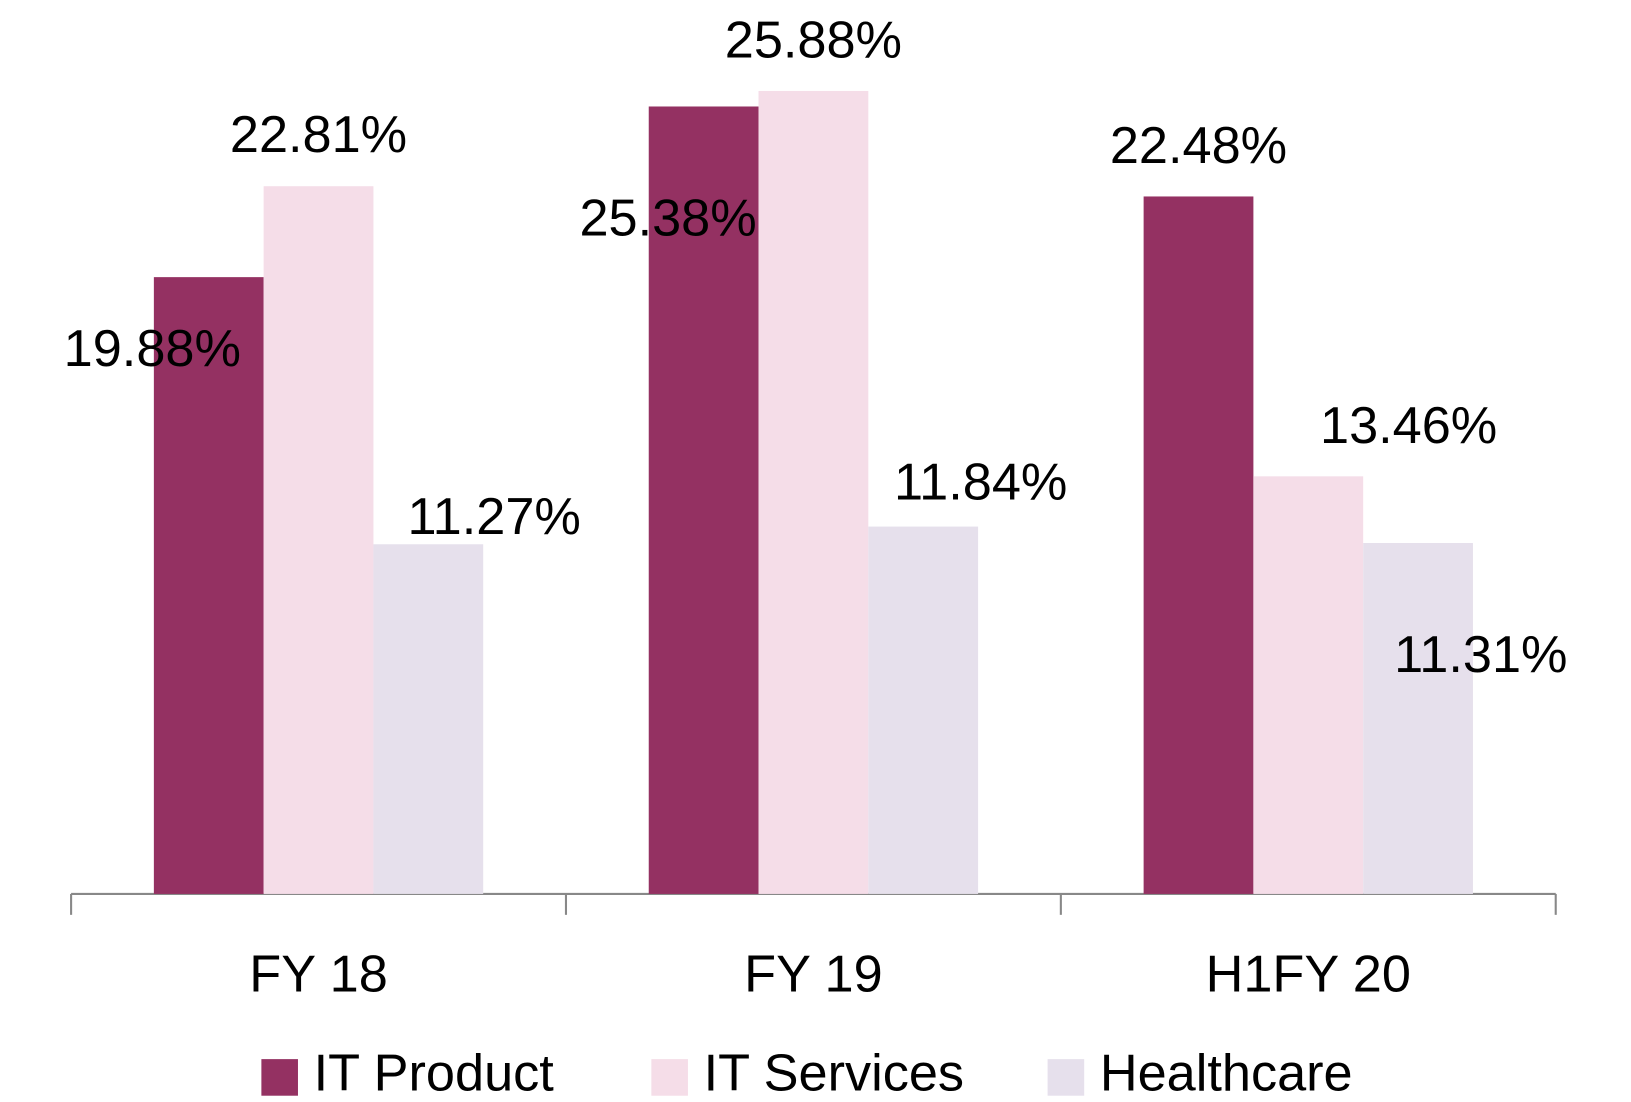  Describe the element at coordinates (1408, 426) in the screenshot. I see `data-label: 13.46%` at that location.